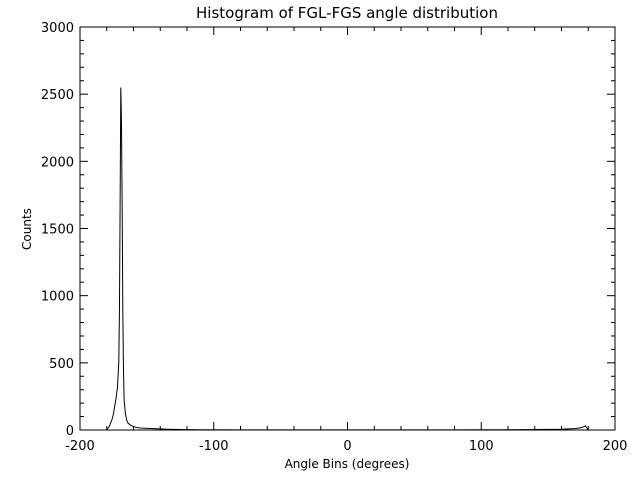 The image size is (640, 480). Describe the element at coordinates (61, 364) in the screenshot. I see `y-tick-label: 500` at that location.